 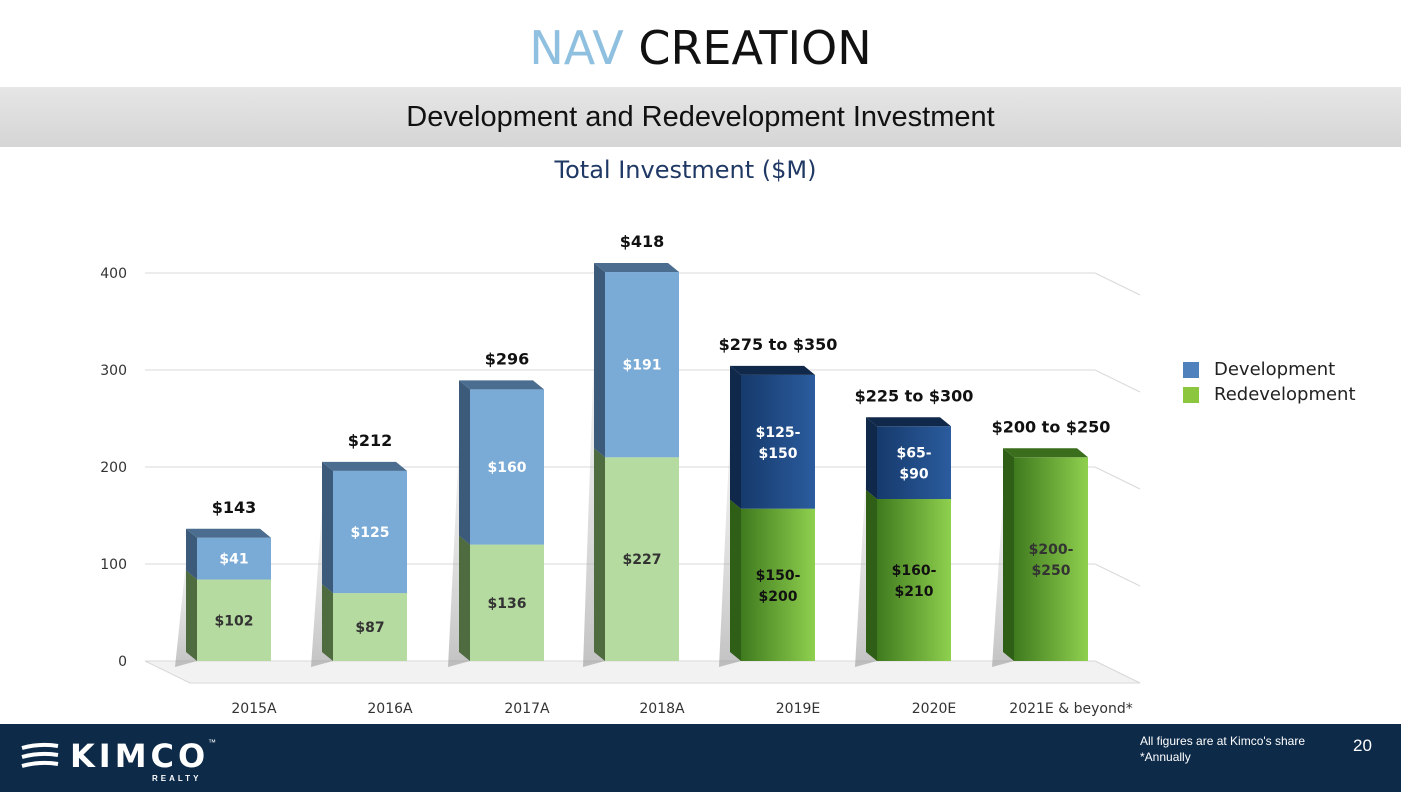 What do you see at coordinates (636, 268) in the screenshot?
I see `bar-top-2018a` at bounding box center [636, 268].